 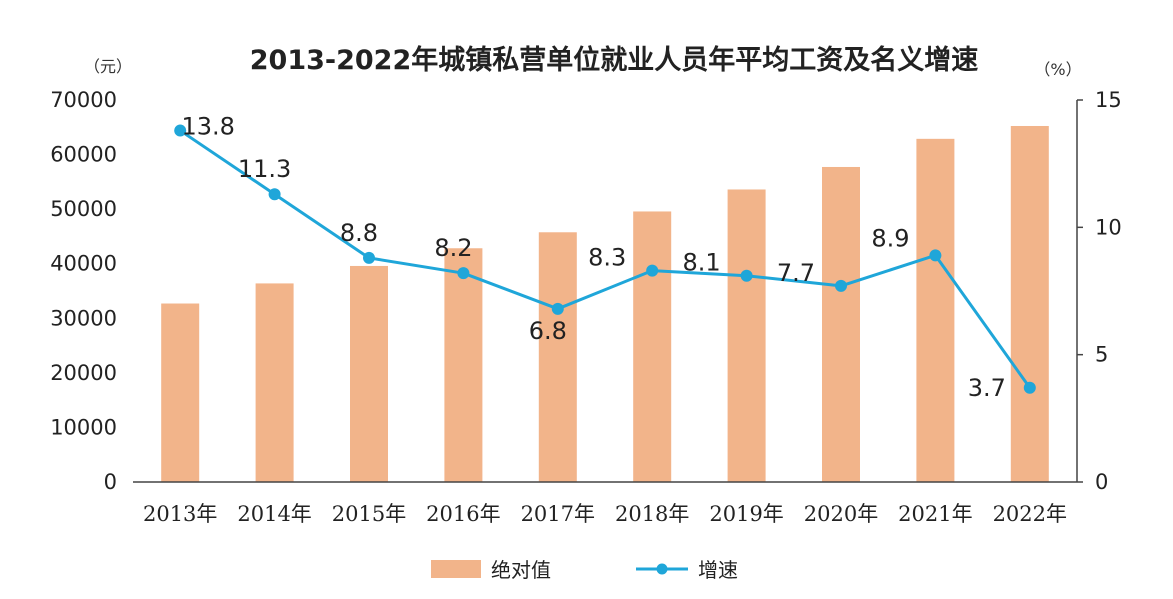 I want to click on data-label: 6.8, so click(x=548, y=331).